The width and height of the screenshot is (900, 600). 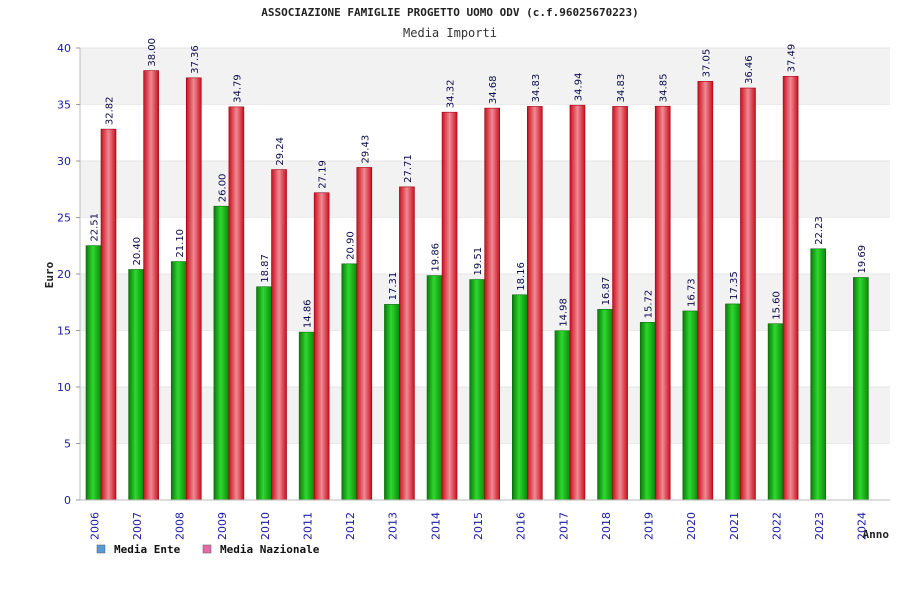 What do you see at coordinates (478, 261) in the screenshot?
I see `data-label: 19.51` at bounding box center [478, 261].